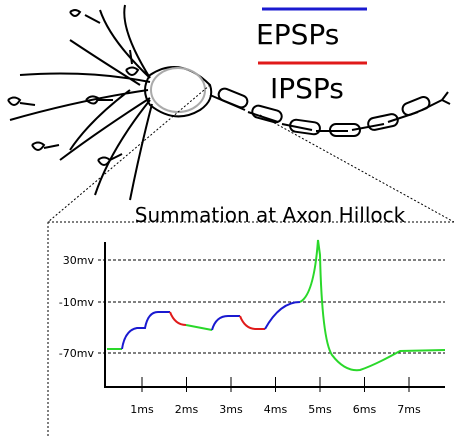 This screenshot has width=454, height=437. I want to click on x-label: 7ms, so click(409, 409).